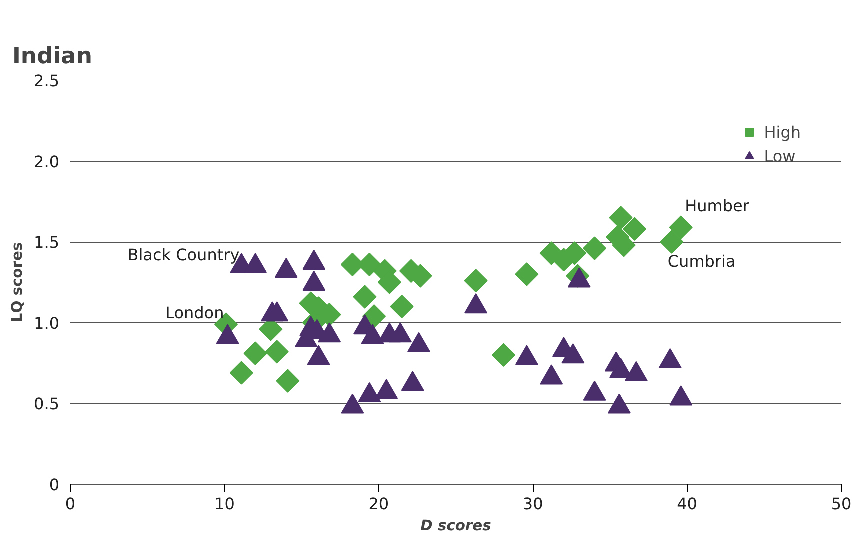  Describe the element at coordinates (687, 504) in the screenshot. I see `x-tick-label: 40` at that location.